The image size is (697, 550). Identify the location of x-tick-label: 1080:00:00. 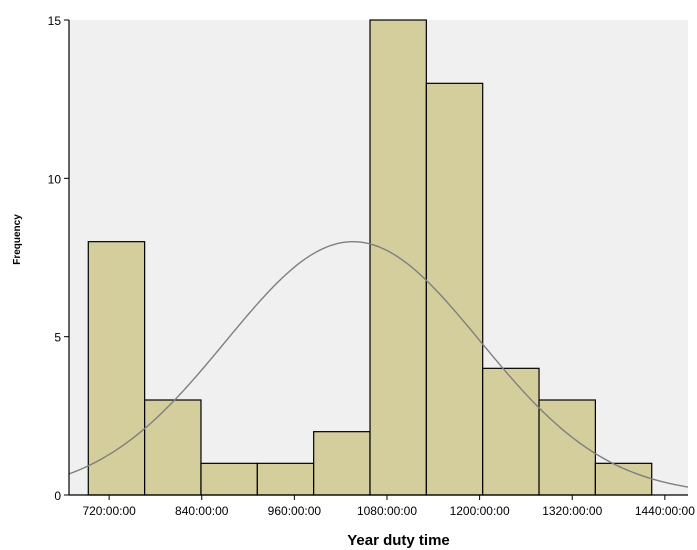
(387, 511).